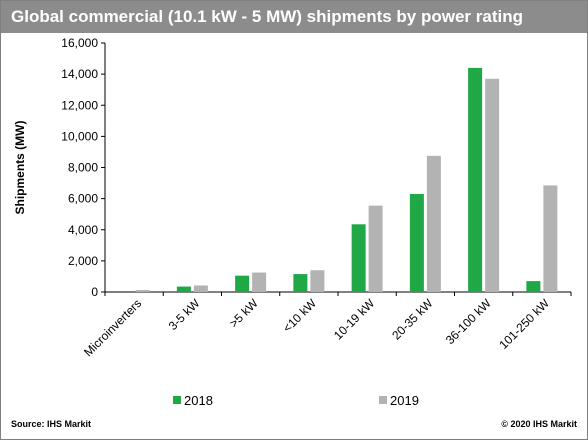 The width and height of the screenshot is (588, 440). Describe the element at coordinates (83, 261) in the screenshot. I see `y-tick-label: 2,000` at that location.